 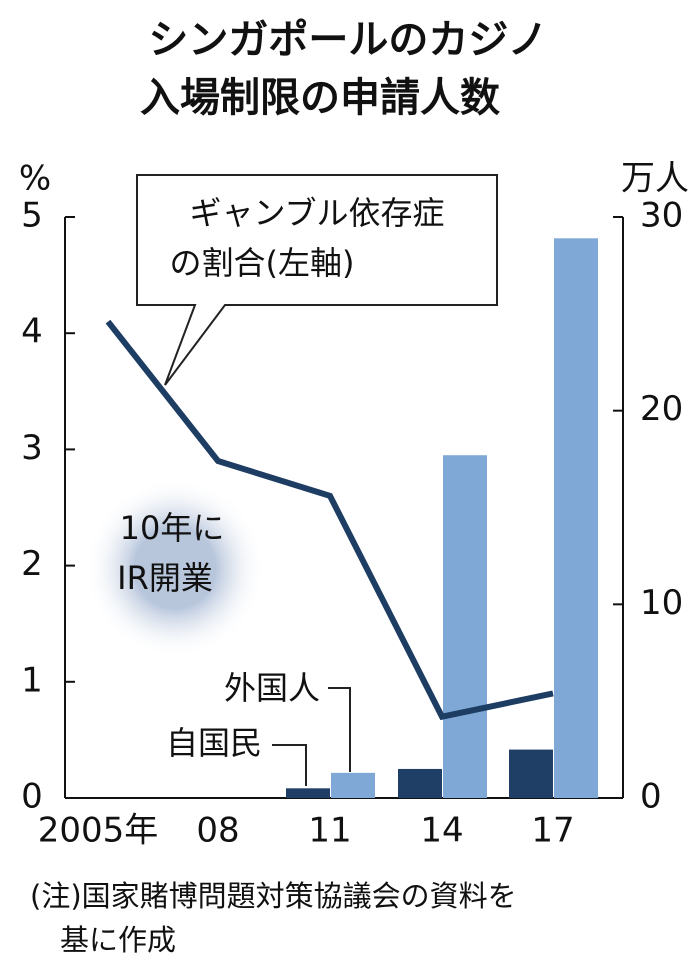 What do you see at coordinates (172, 528) in the screenshot?
I see `annotation: 10年に` at bounding box center [172, 528].